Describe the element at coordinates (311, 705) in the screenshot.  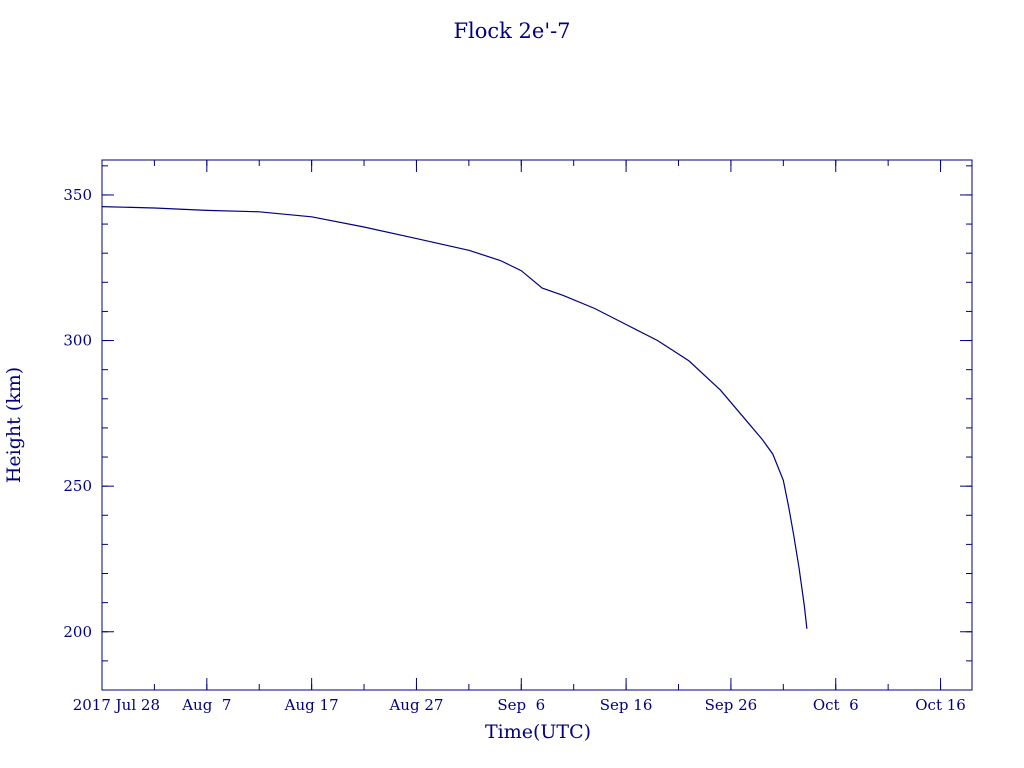
I see `x-tick-label: Aug 17` at that location.